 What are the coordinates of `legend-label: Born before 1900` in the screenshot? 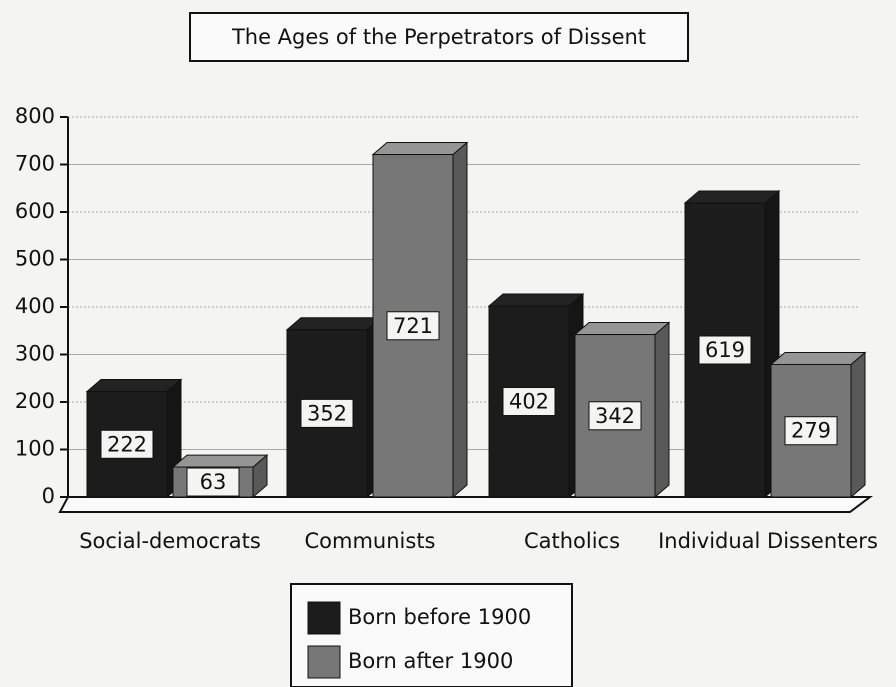 It's located at (439, 617).